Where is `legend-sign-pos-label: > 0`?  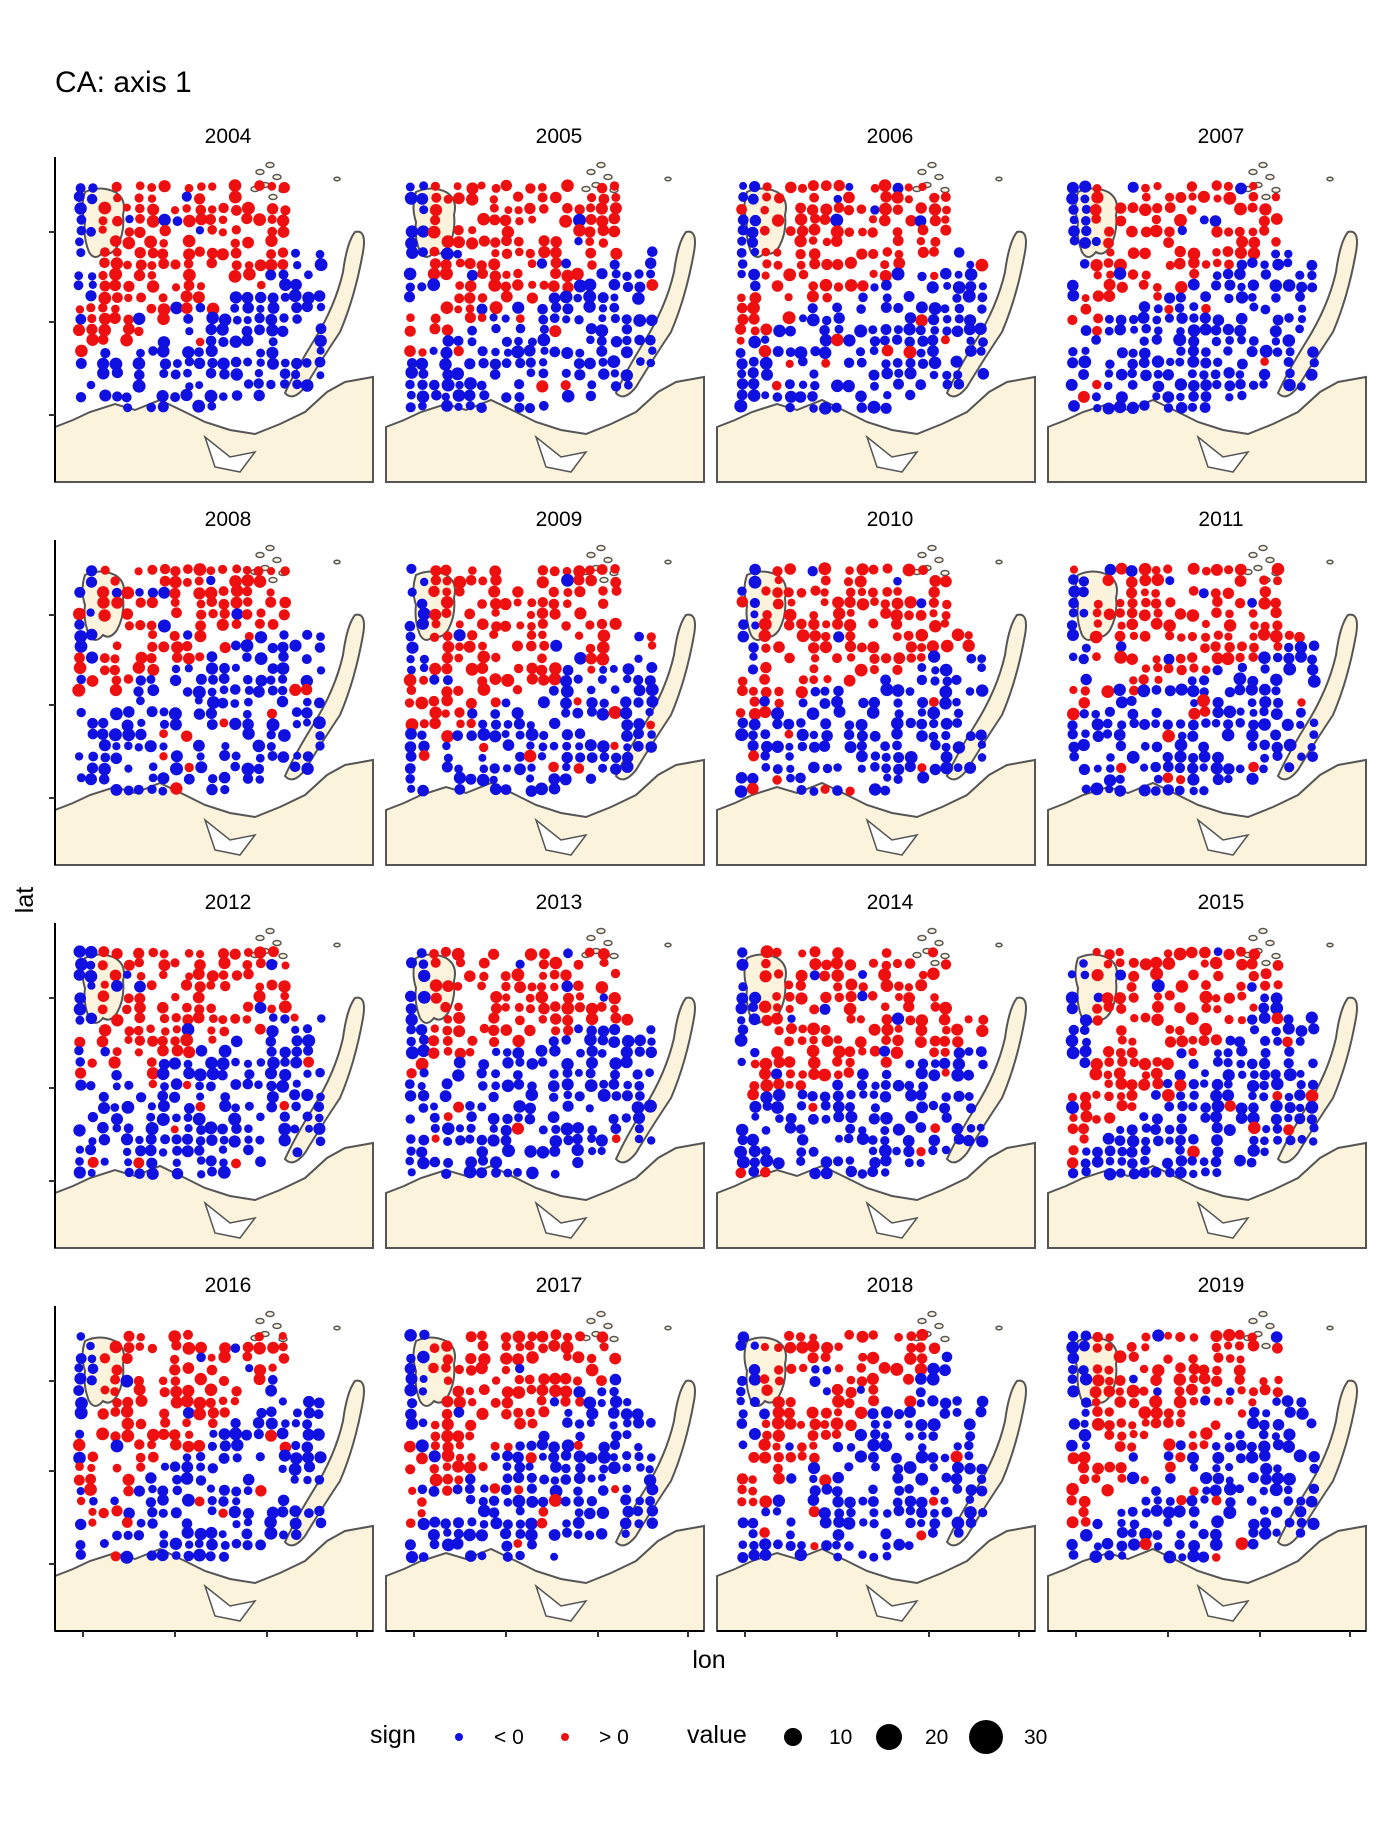
legend-sign-pos-label: > 0 is located at coordinates (614, 1737).